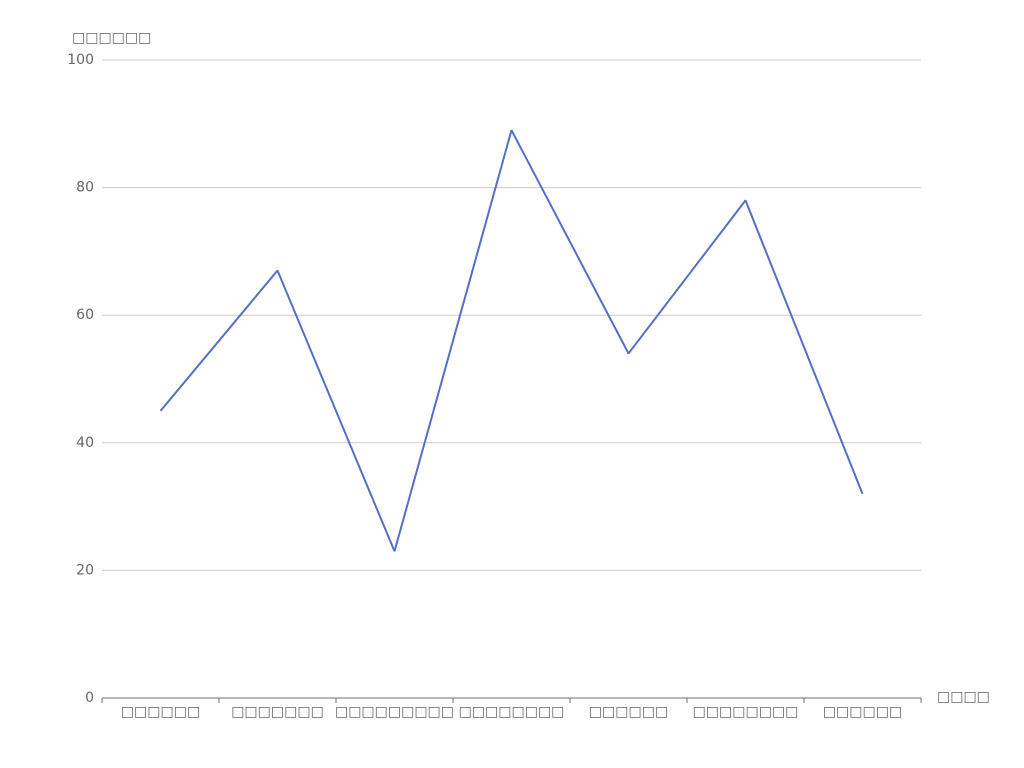 This screenshot has width=1024, height=768. Describe the element at coordinates (963, 697) in the screenshot. I see `x-axis-title: □□□□` at that location.